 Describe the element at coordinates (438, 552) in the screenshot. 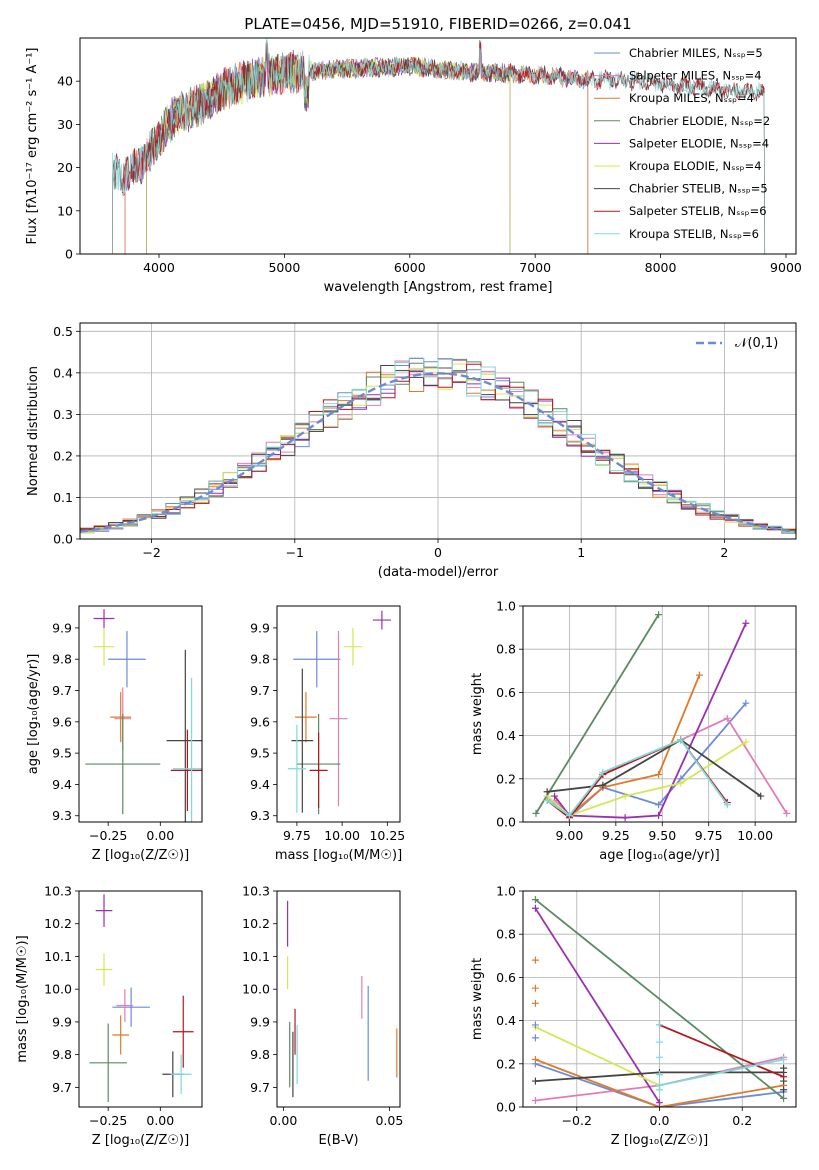

I see `x-tick-label: 0` at that location.